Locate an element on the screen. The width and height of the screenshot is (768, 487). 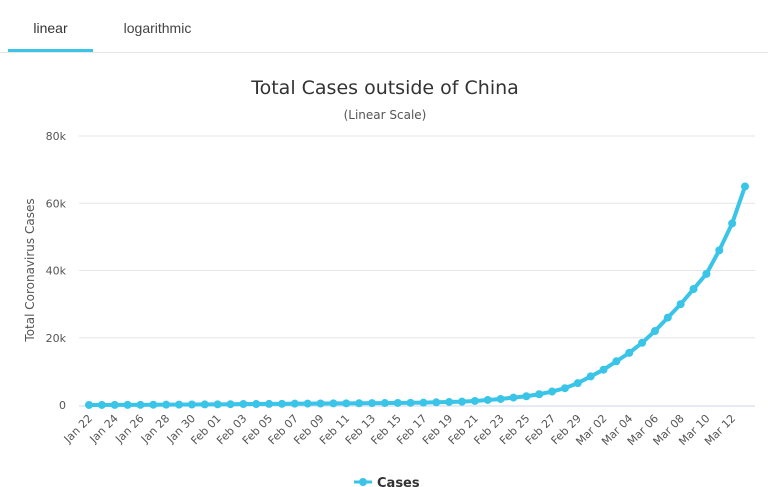
y-axis-ticks: 0 20k 40k 60k 80k is located at coordinates (56, 271).